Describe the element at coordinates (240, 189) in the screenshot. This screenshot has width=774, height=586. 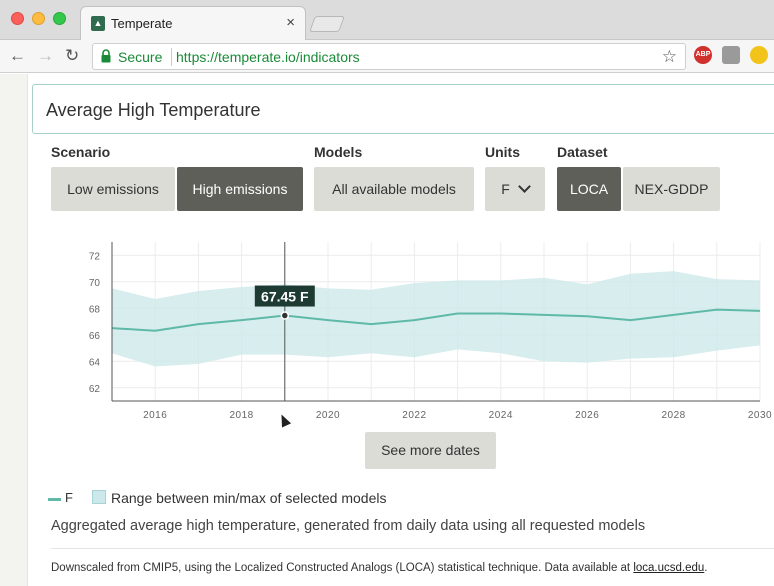
I see `high-emissions-button: High emissions` at that location.